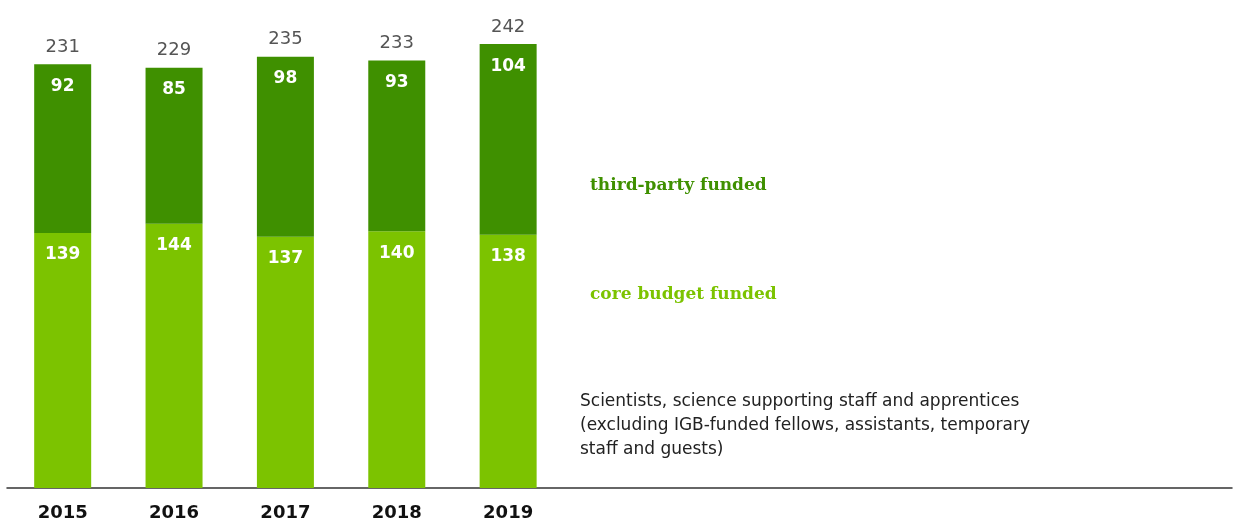 Image resolution: width=1246 pixels, height=524 pixels. Describe the element at coordinates (174, 88) in the screenshot. I see `data-label: 85` at that location.